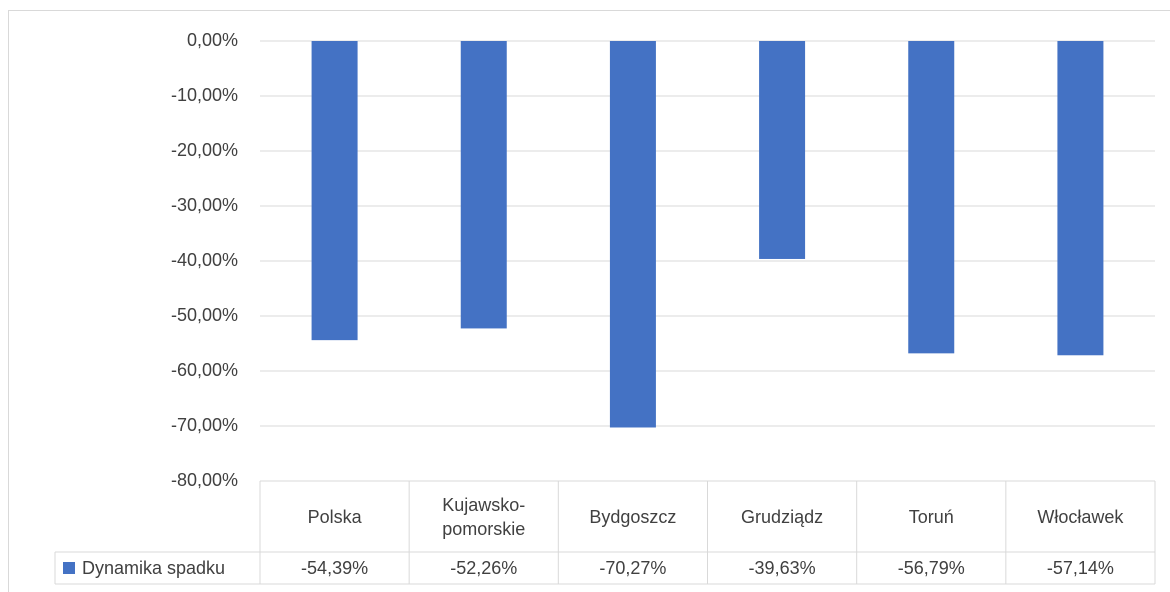 The width and height of the screenshot is (1170, 592). I want to click on y-tick-label: -20,00%, so click(204, 150).